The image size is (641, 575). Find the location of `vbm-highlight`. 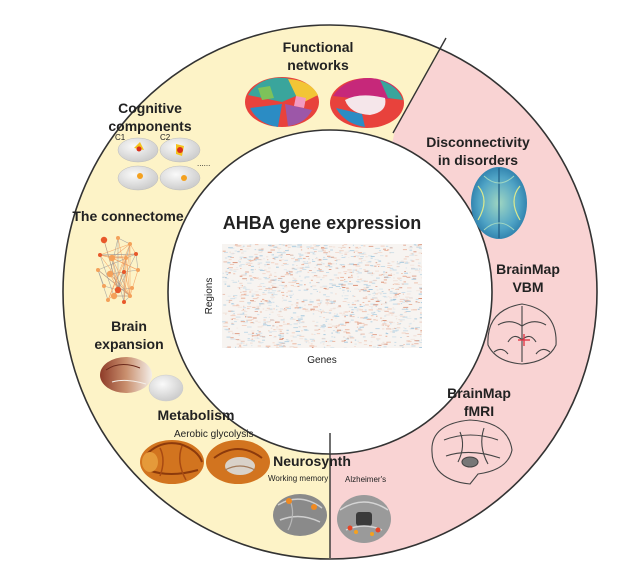

vbm-highlight is located at coordinates (524, 340).